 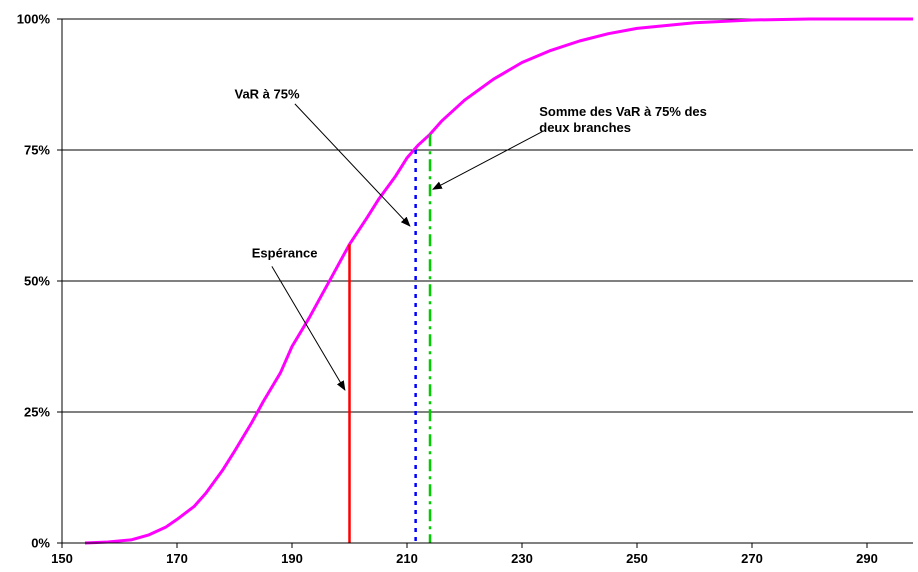 I want to click on y-tick-label: 25%, so click(x=37, y=412).